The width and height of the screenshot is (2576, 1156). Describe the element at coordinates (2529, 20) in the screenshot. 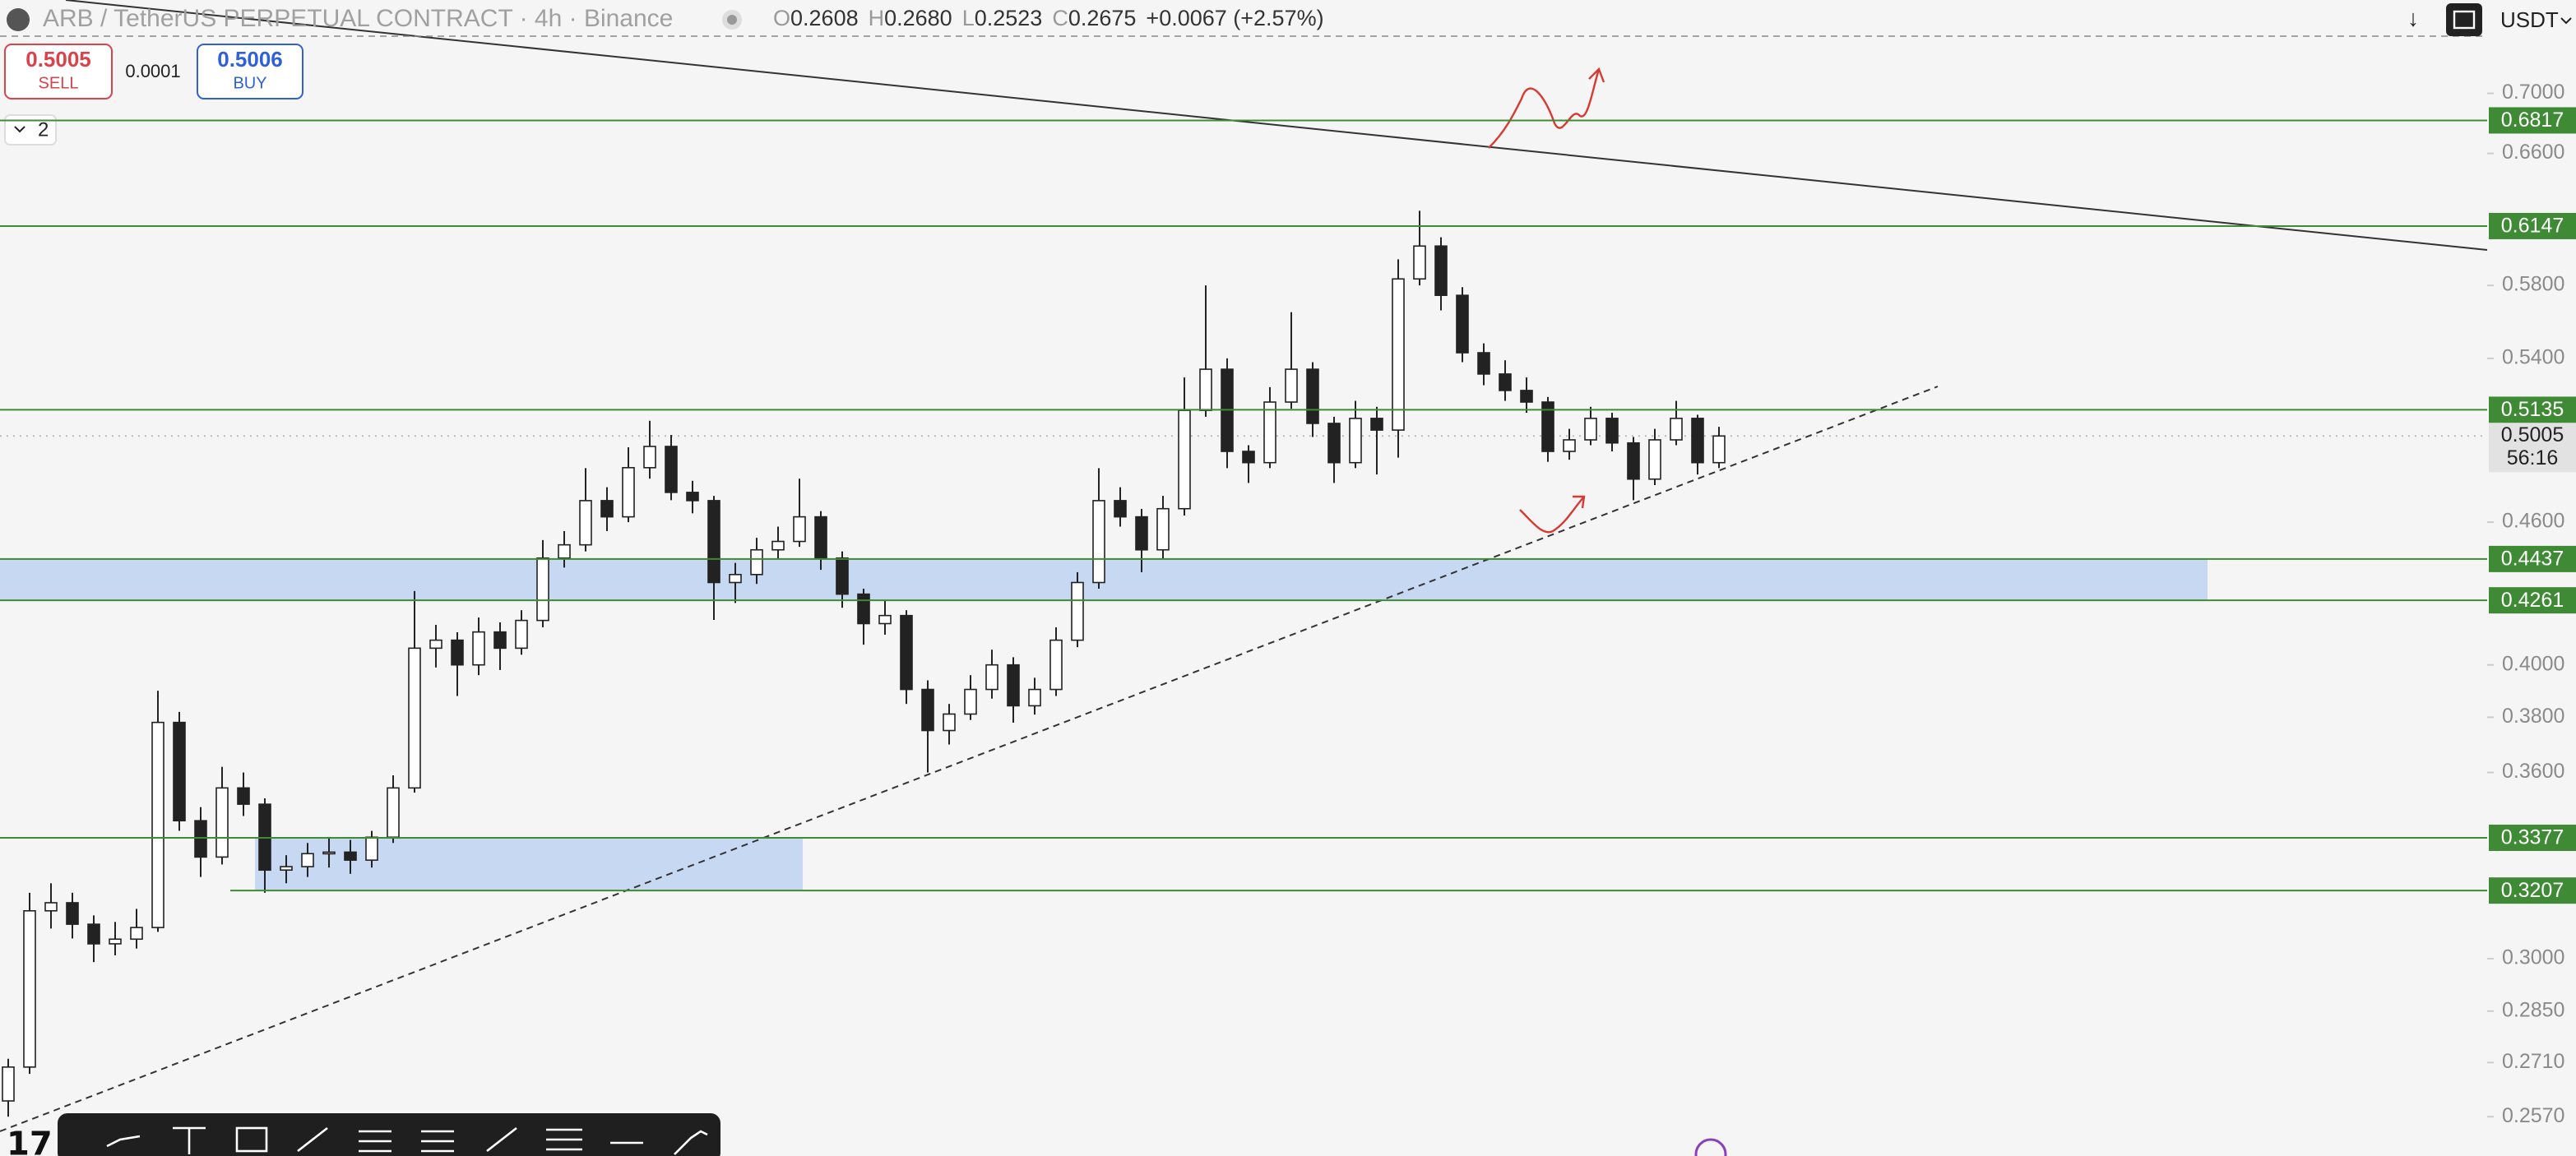

I see `currency-select: USDT` at that location.